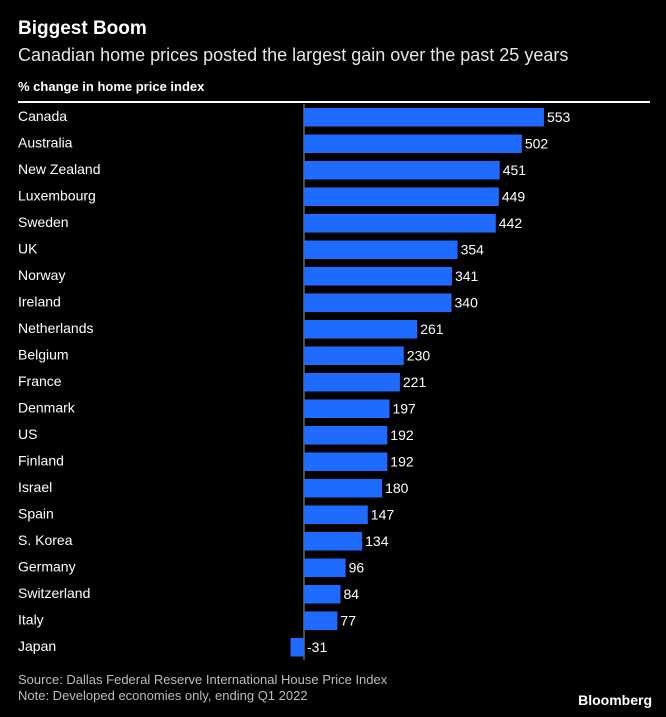 The width and height of the screenshot is (666, 717). Describe the element at coordinates (334, 102) in the screenshot. I see `header-divider` at that location.